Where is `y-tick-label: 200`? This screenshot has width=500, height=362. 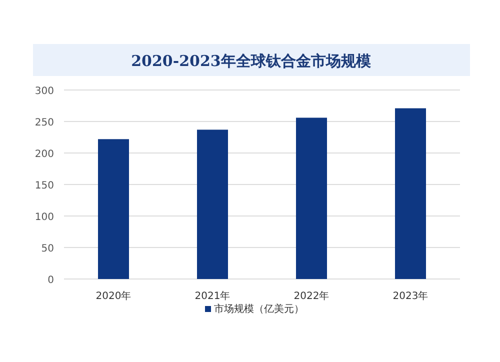
y-tick-label: 200 is located at coordinates (44, 154).